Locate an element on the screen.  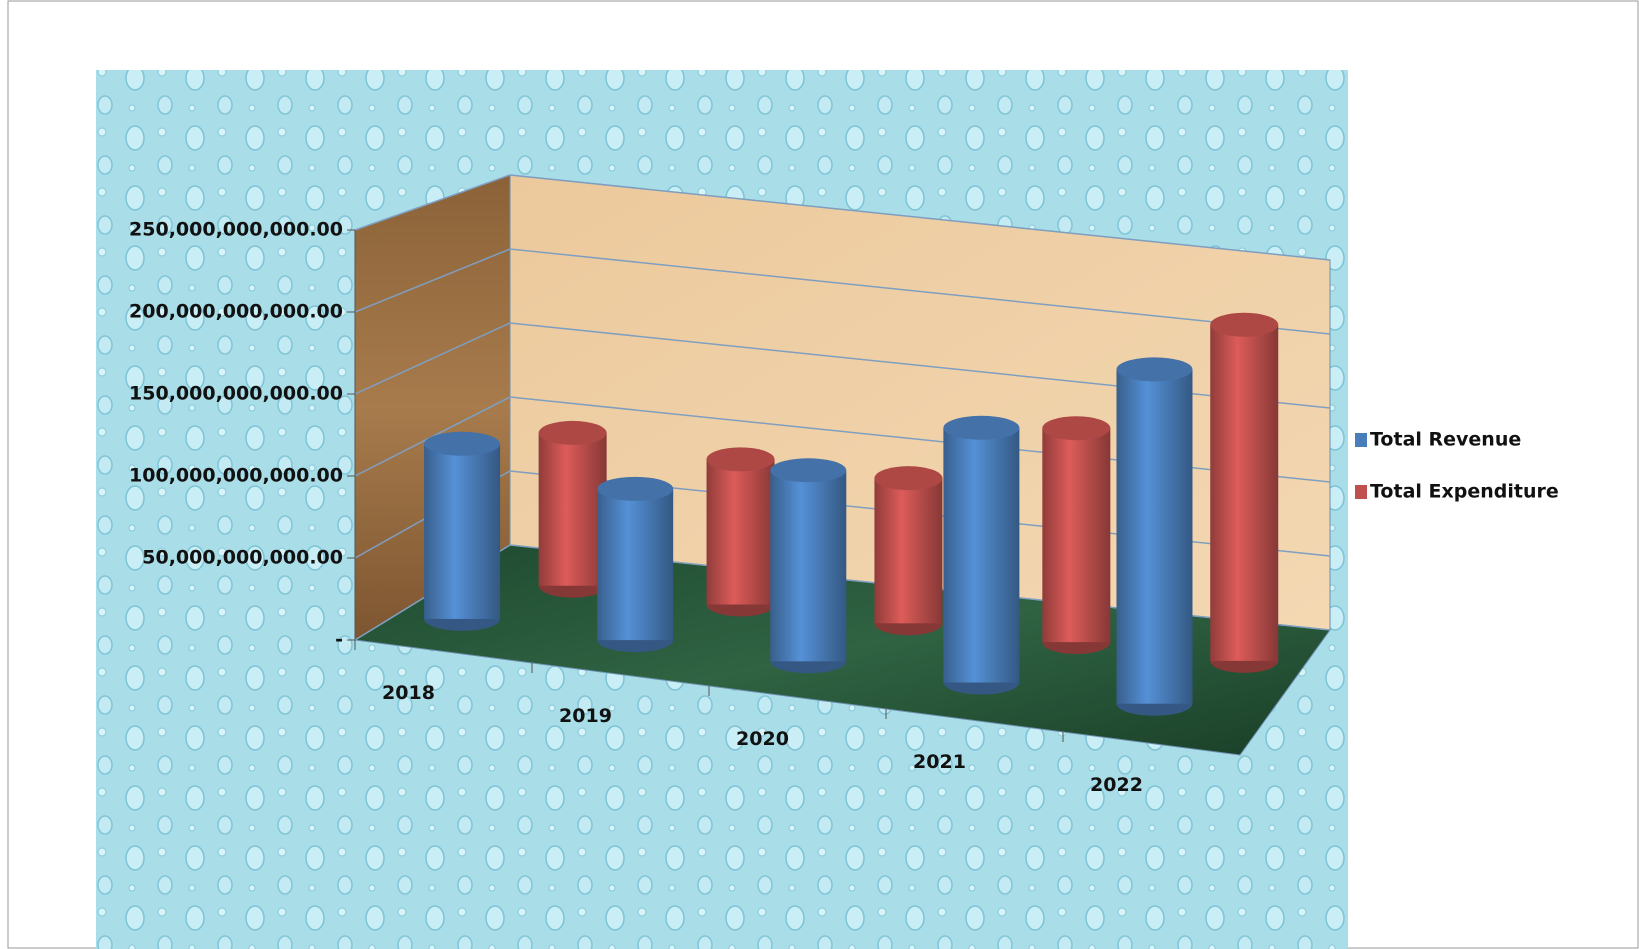
x-tick-label: 2022 is located at coordinates (1116, 785).